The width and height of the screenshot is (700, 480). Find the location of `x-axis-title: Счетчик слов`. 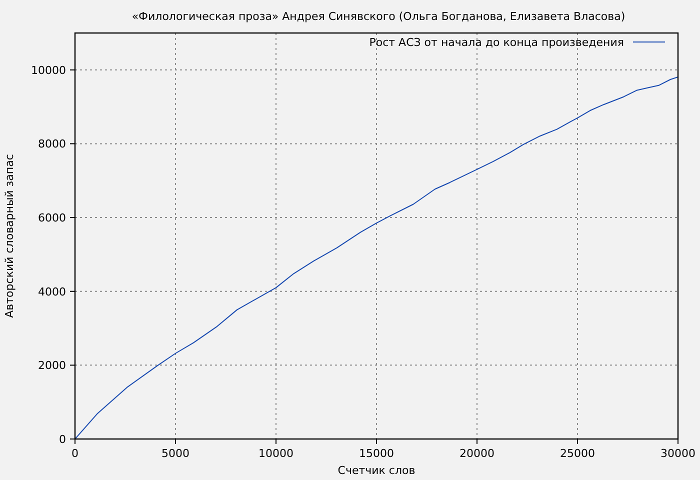

x-axis-title: Счетчик слов is located at coordinates (377, 470).